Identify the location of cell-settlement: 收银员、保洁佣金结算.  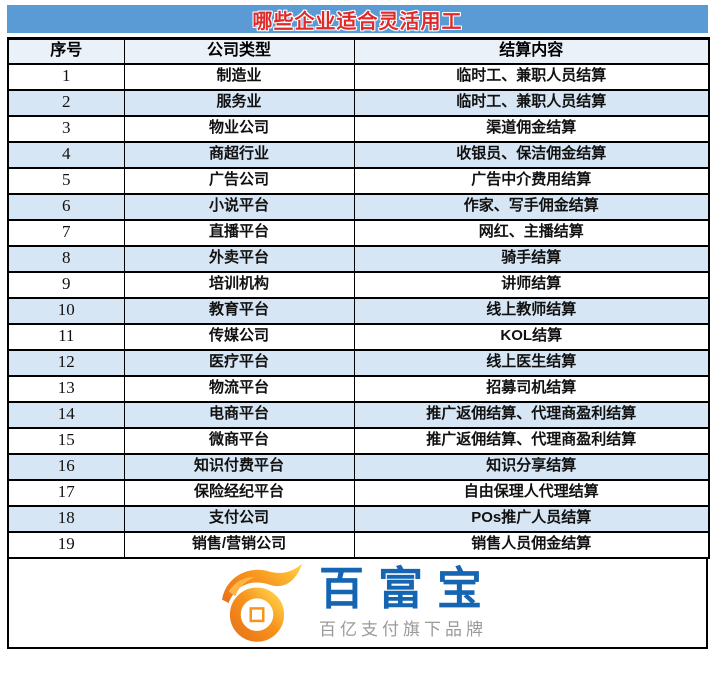
(531, 154).